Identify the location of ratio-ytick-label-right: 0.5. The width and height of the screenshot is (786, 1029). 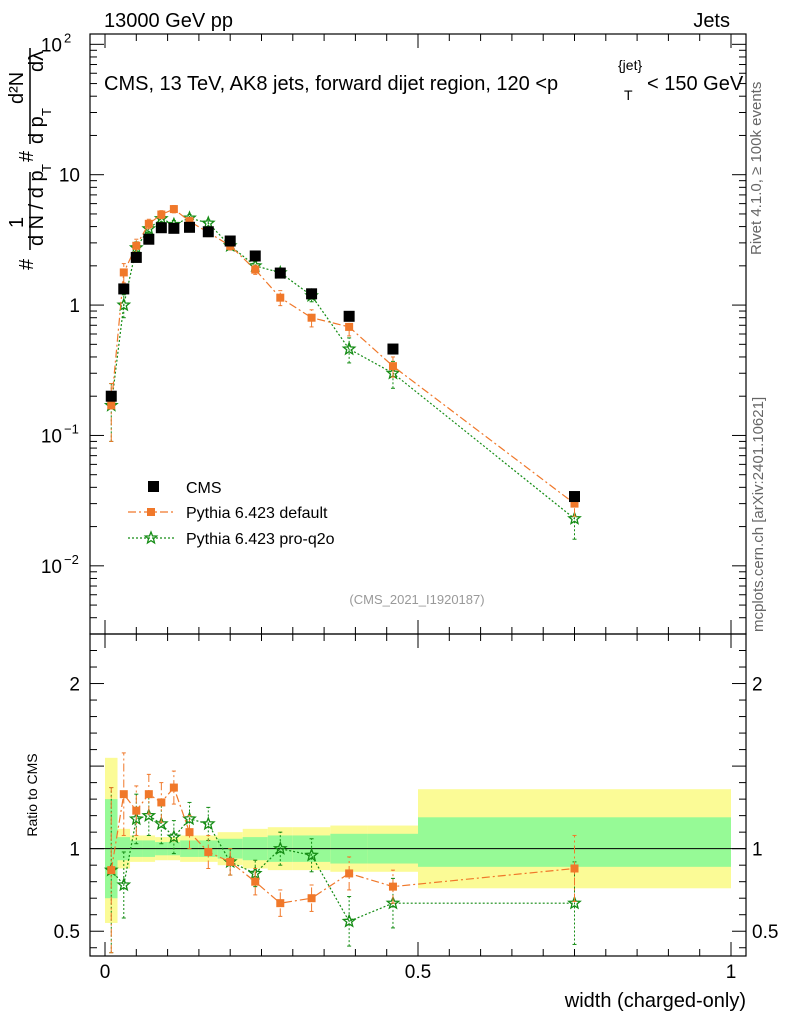
(765, 932).